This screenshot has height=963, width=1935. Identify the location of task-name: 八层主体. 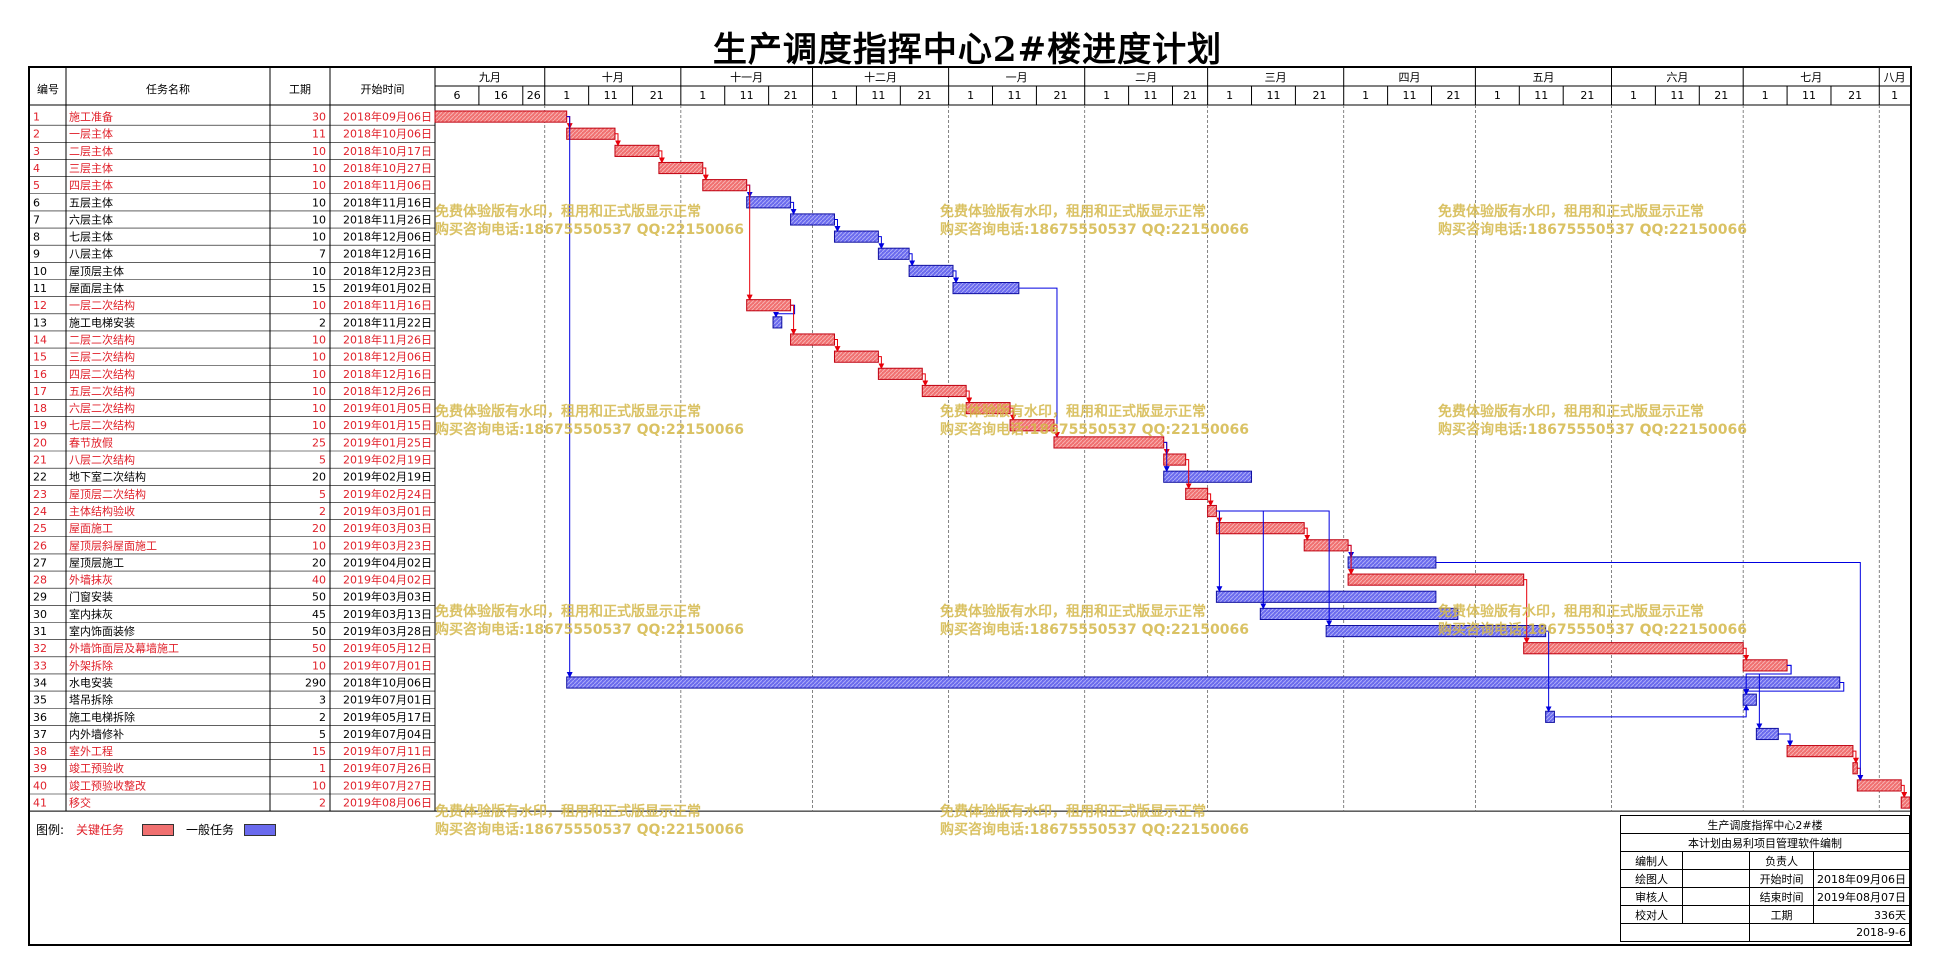
(91, 254).